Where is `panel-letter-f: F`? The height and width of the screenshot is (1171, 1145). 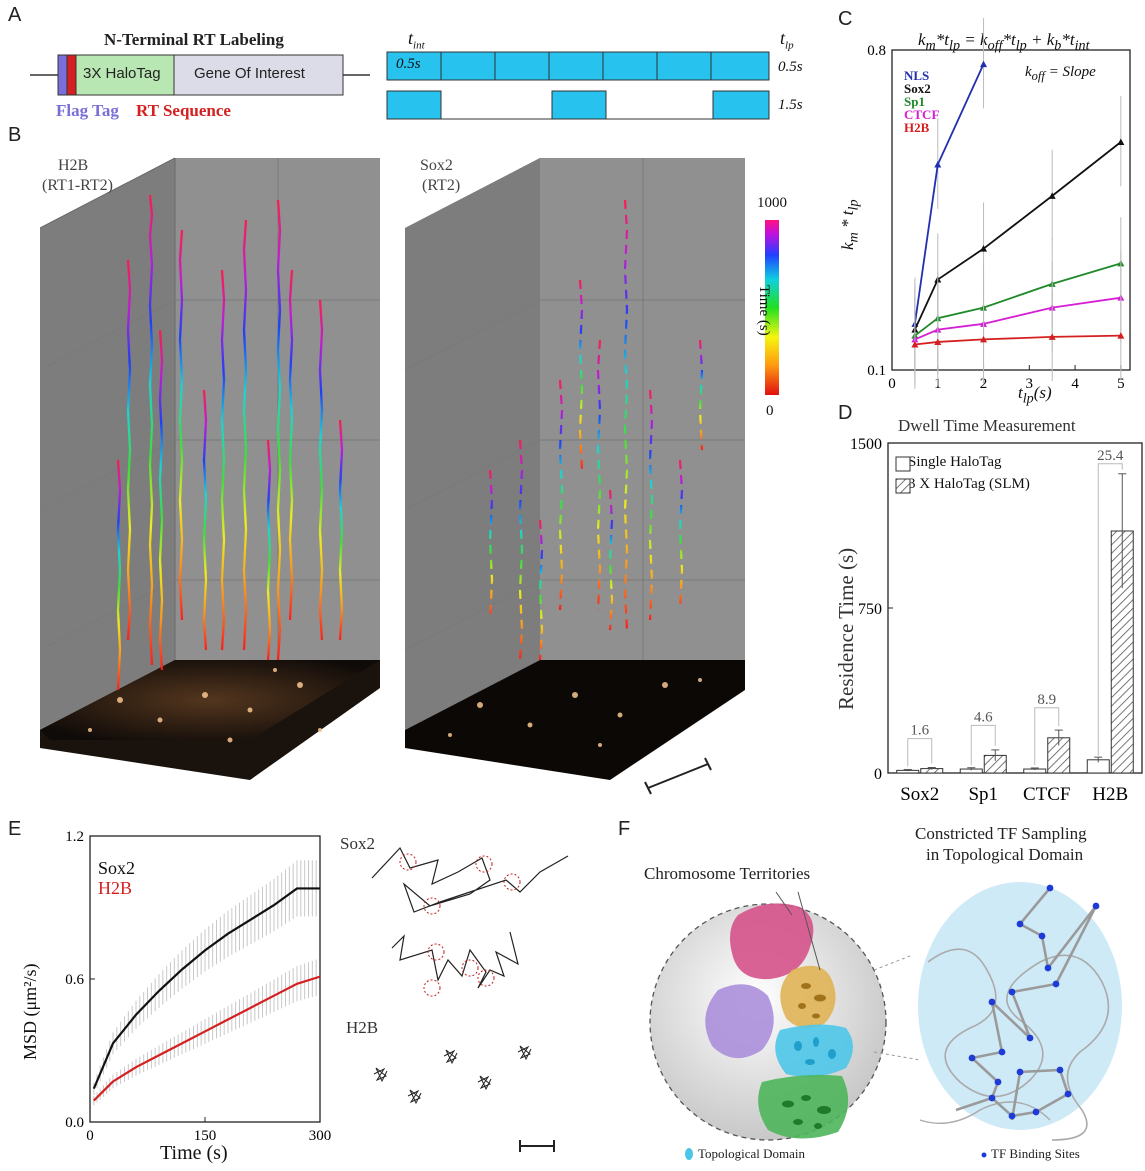
panel-letter-f: F is located at coordinates (624, 829).